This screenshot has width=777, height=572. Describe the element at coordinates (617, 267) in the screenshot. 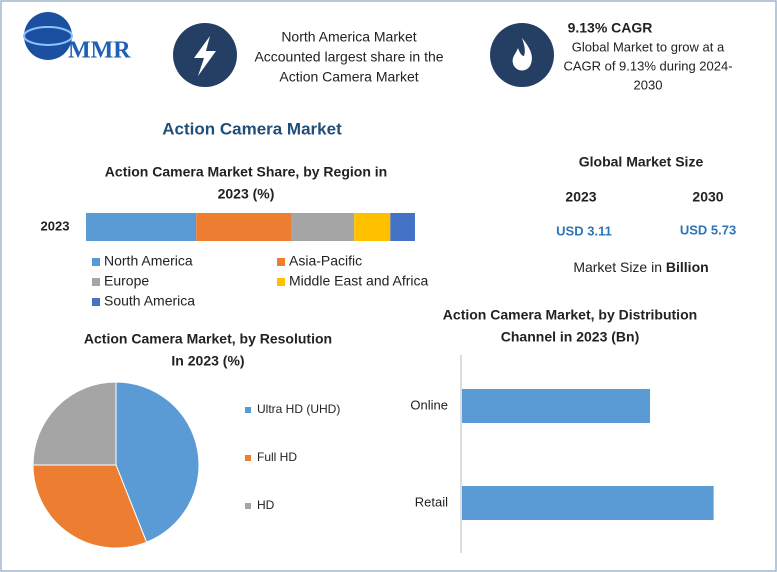

I see `note: Market Size in` at that location.